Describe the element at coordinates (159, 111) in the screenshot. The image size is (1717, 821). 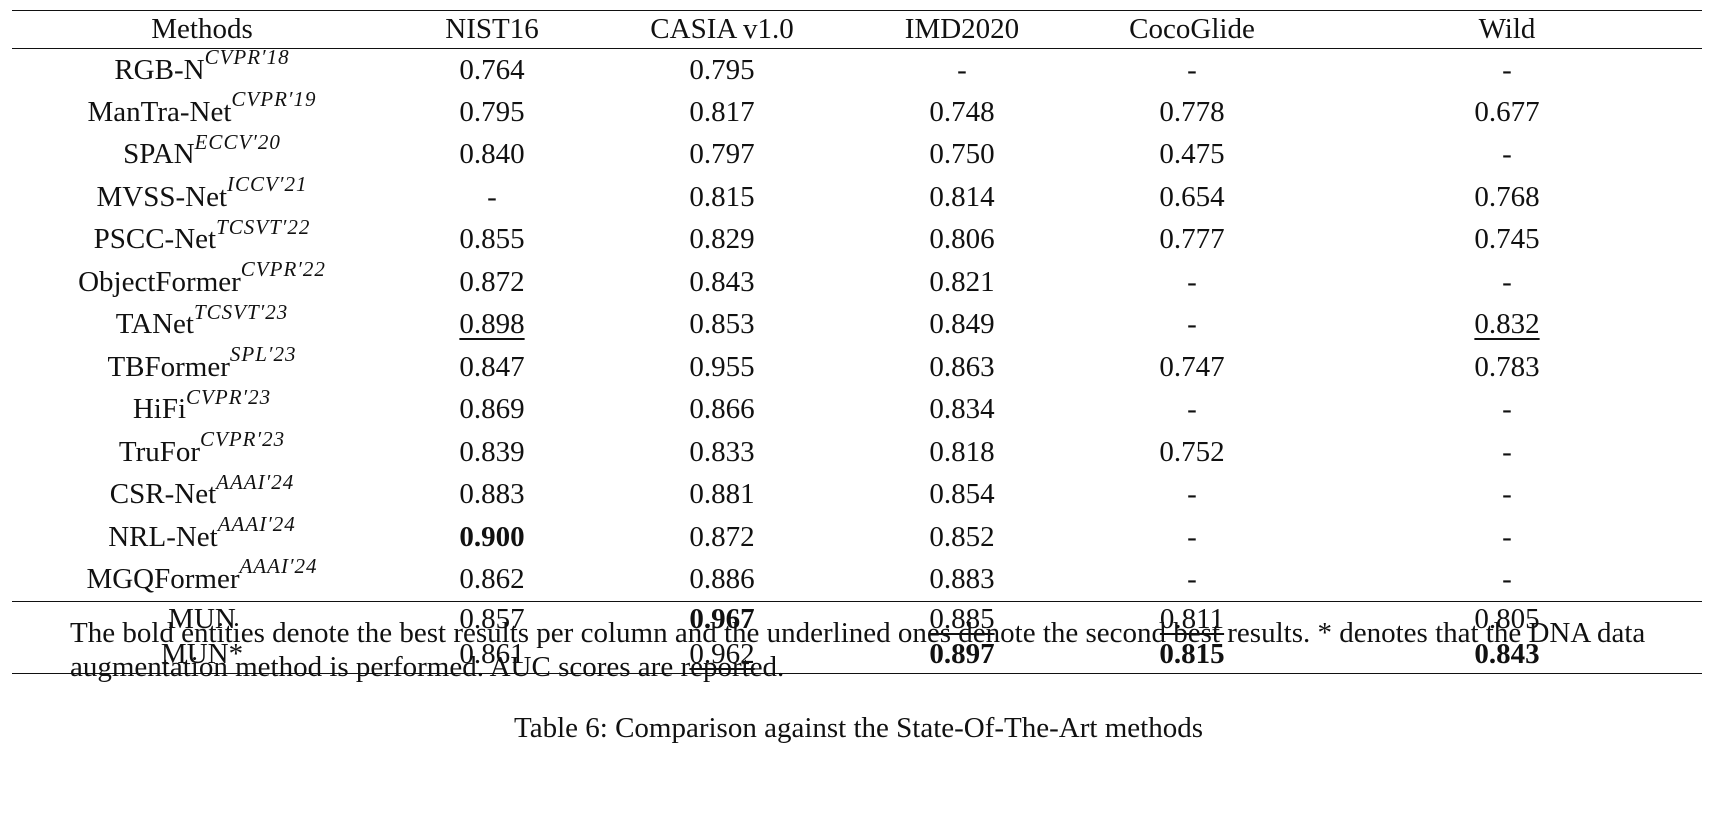
I see `method-name: ManTra-Net` at that location.